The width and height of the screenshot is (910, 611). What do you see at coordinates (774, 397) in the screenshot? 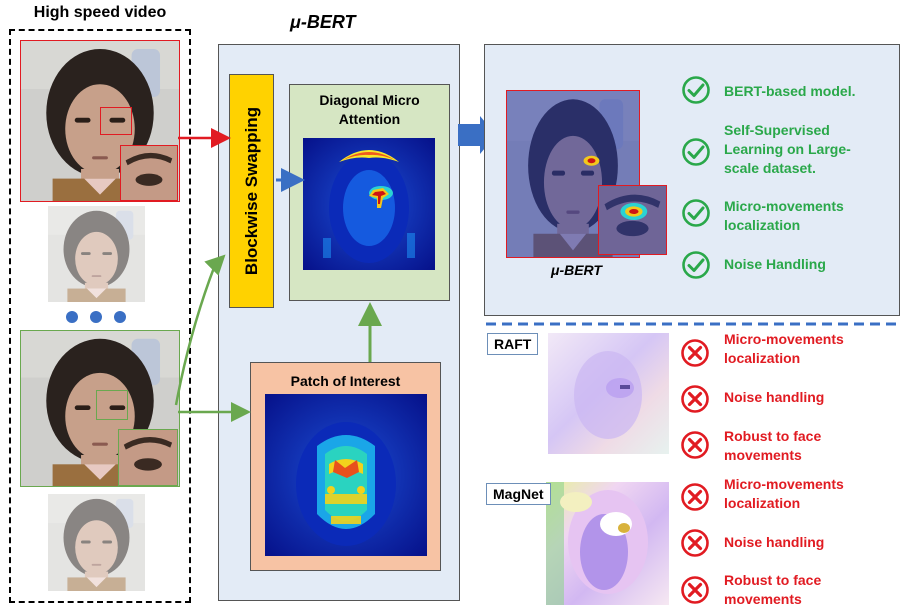
I see `raft-item-2: Noise handling` at bounding box center [774, 397].